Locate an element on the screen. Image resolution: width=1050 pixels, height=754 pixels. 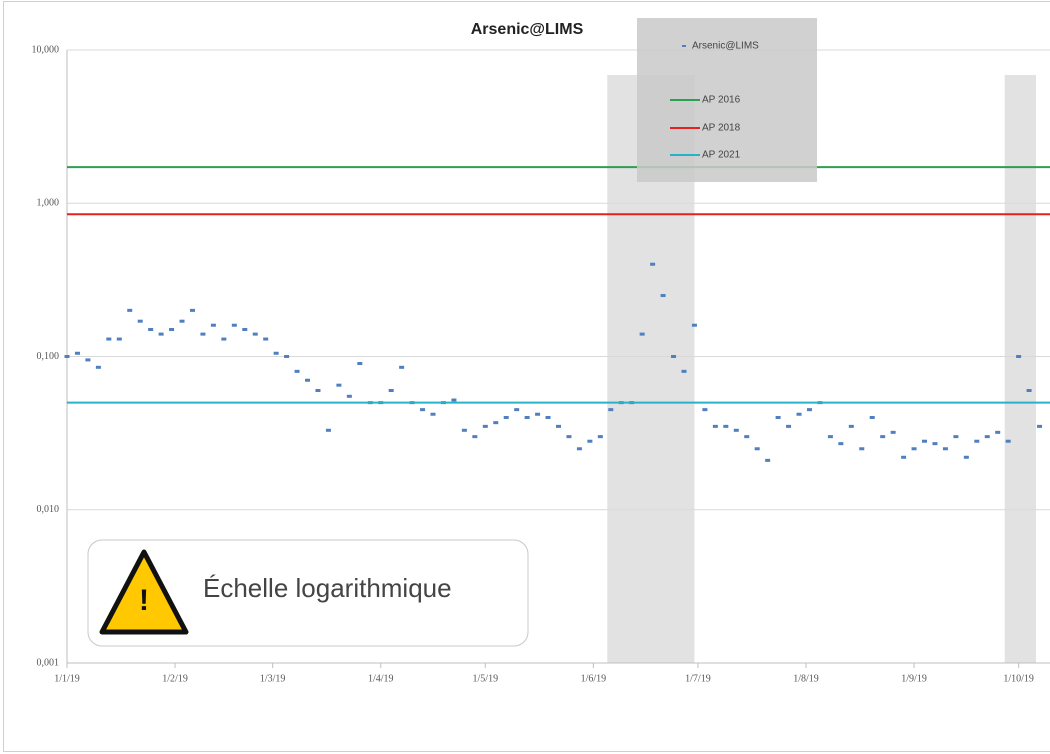
x-tick-label: 1/1/19 is located at coordinates (67, 678).